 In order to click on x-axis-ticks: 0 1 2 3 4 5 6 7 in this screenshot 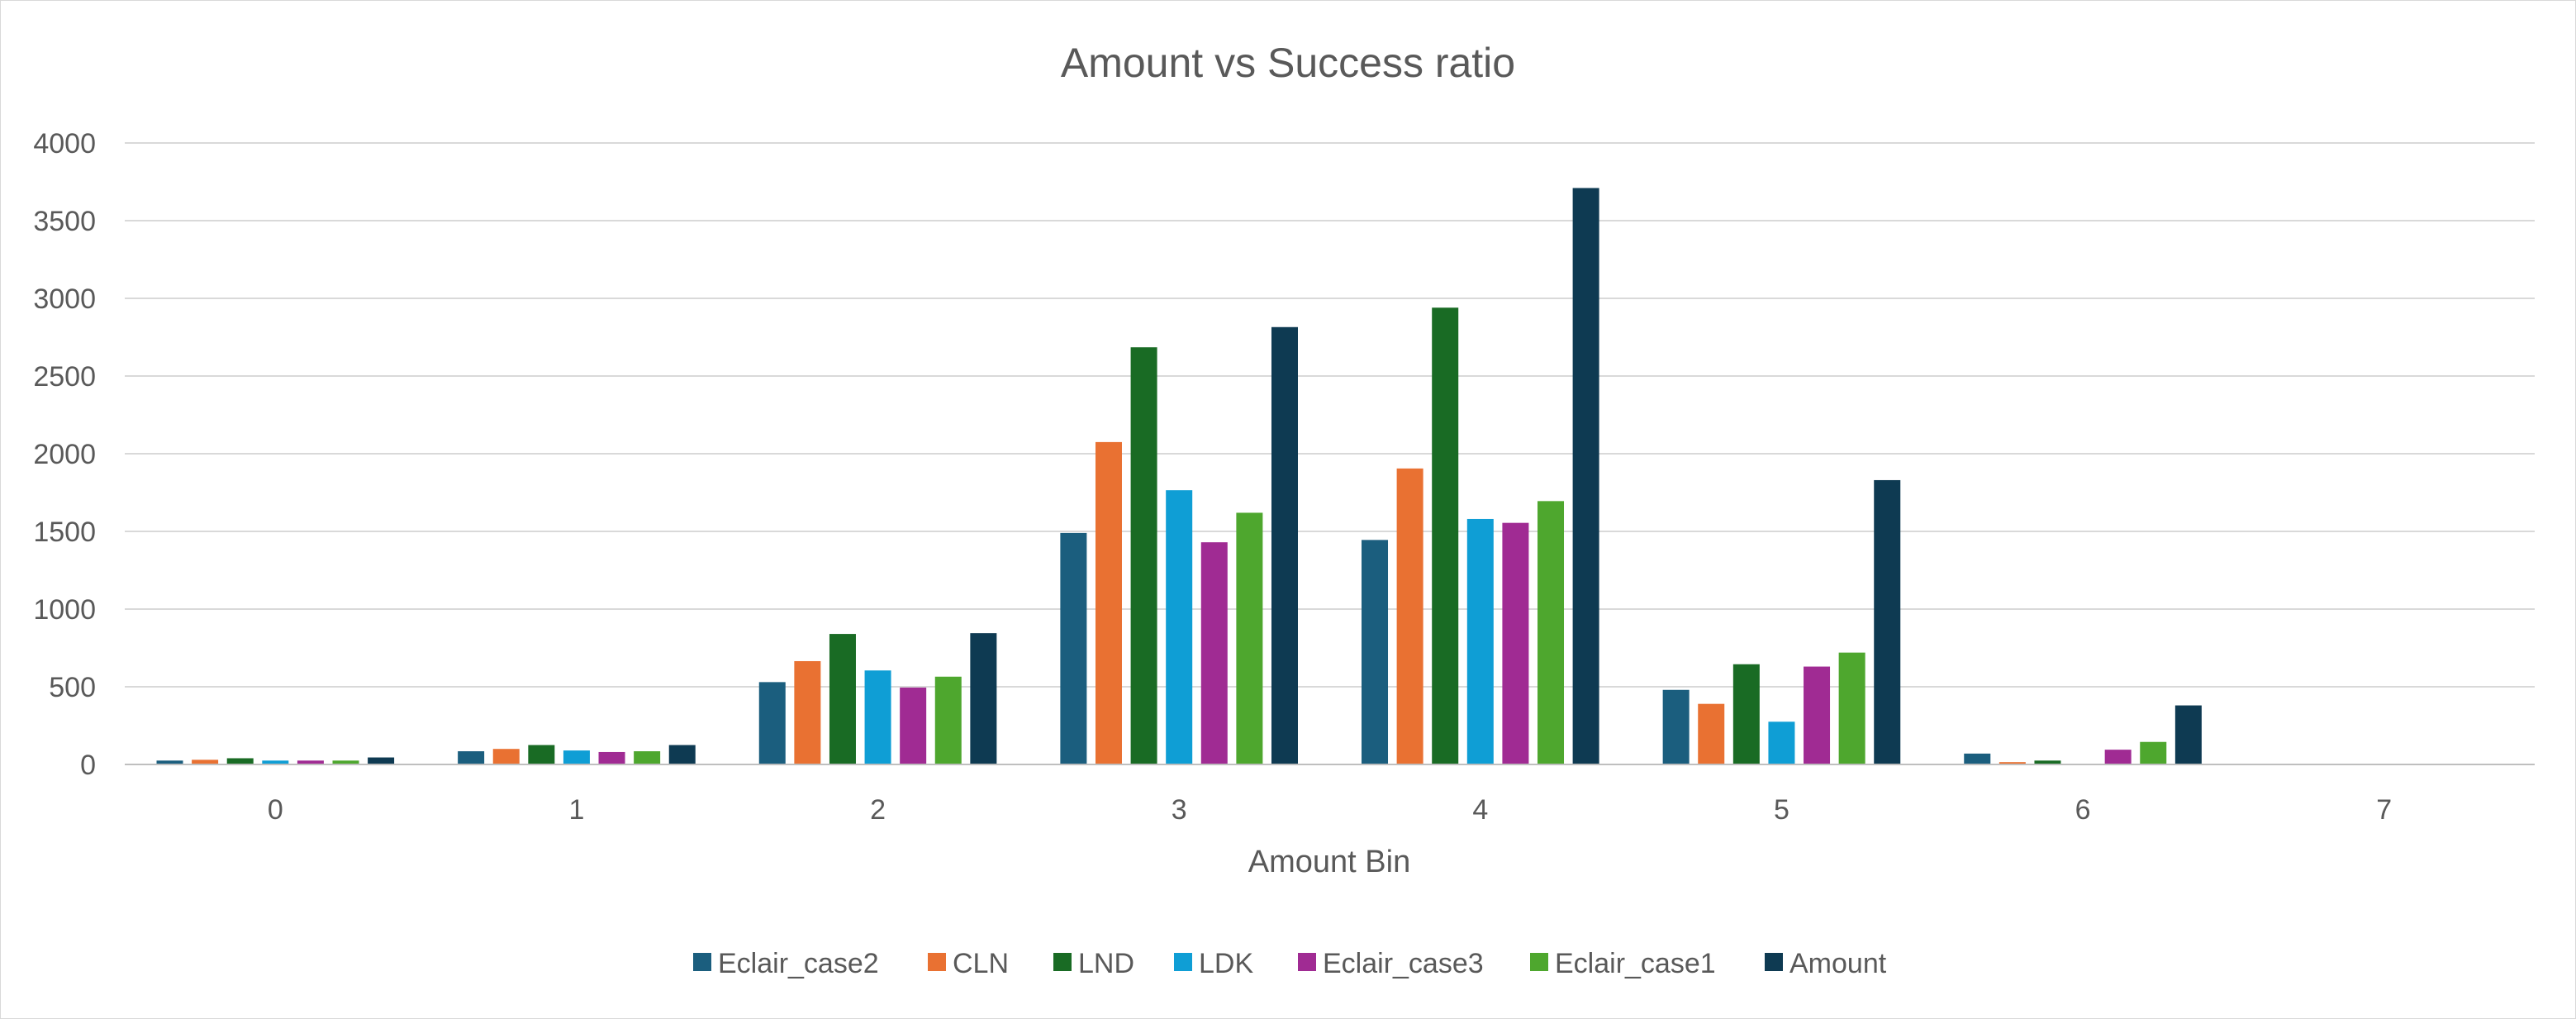, I will do `click(1330, 810)`.